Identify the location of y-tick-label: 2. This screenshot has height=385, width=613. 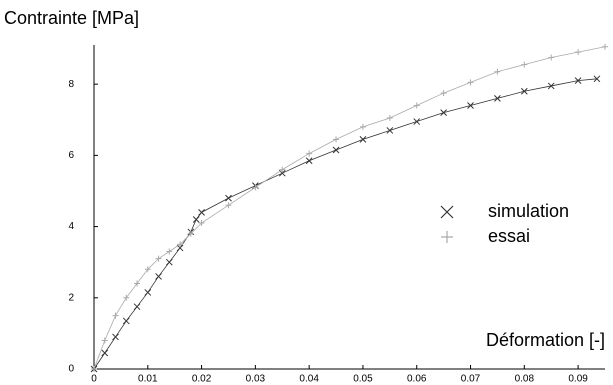
(71, 297).